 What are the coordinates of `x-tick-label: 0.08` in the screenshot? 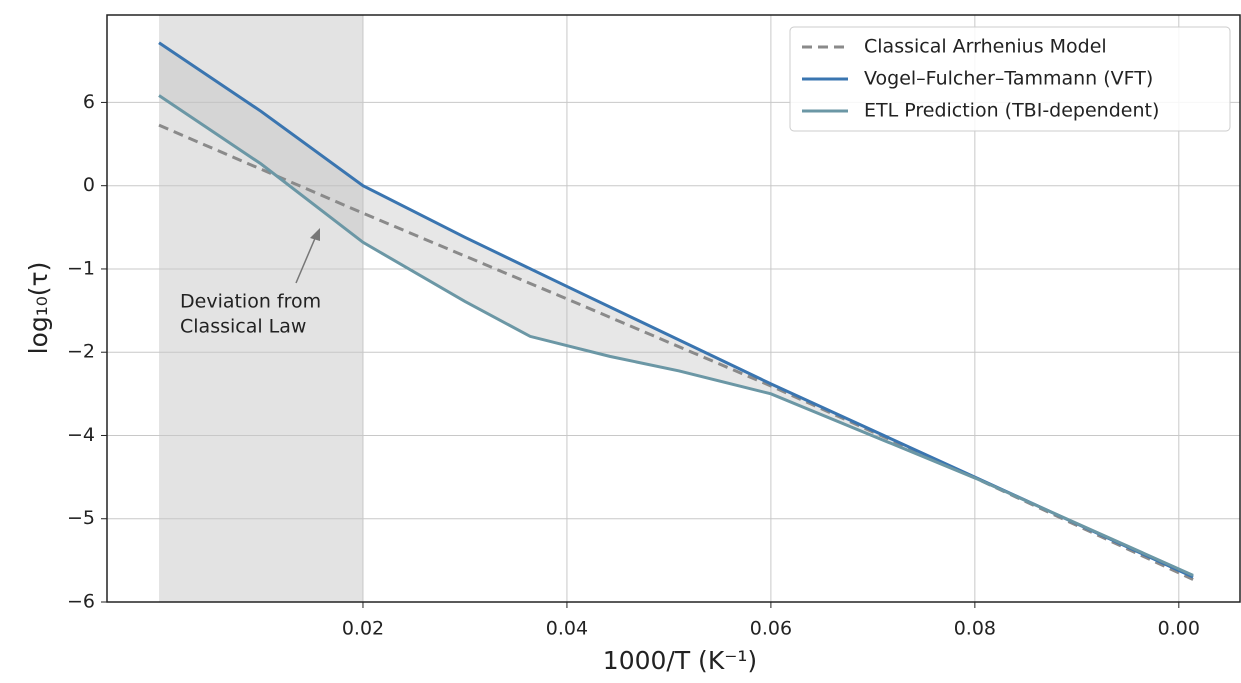 It's located at (975, 629).